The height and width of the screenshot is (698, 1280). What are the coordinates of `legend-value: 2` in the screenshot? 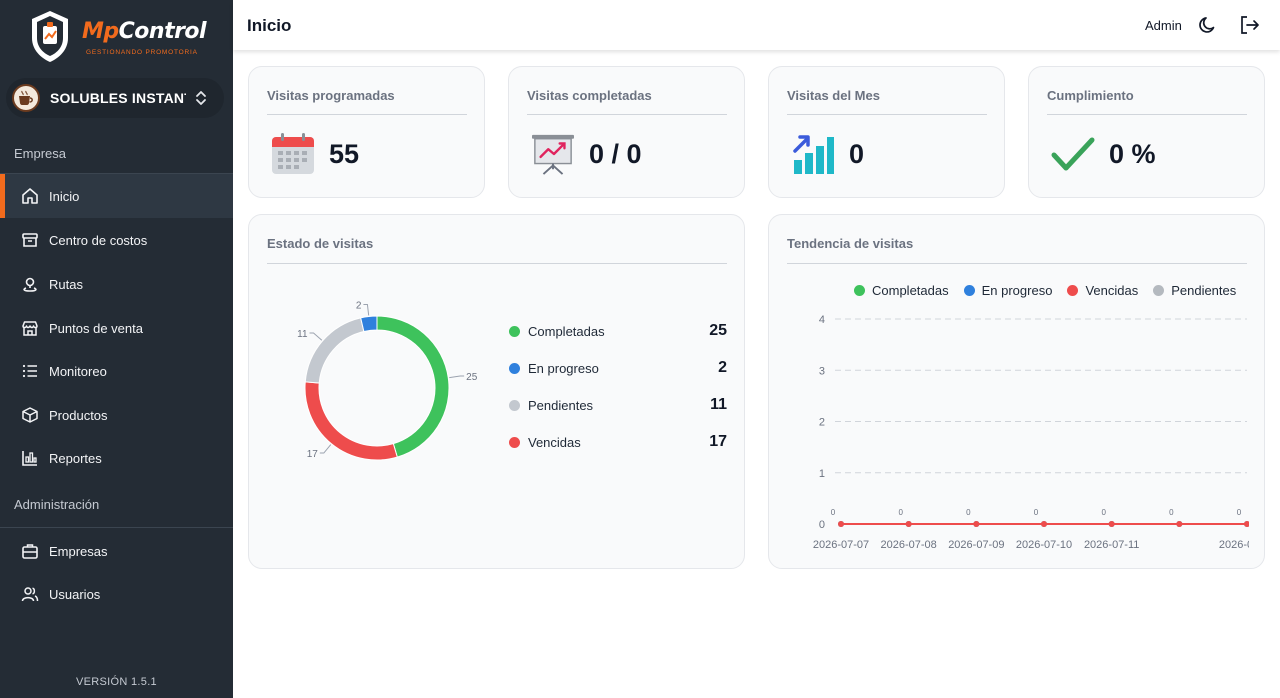 It's located at (722, 367).